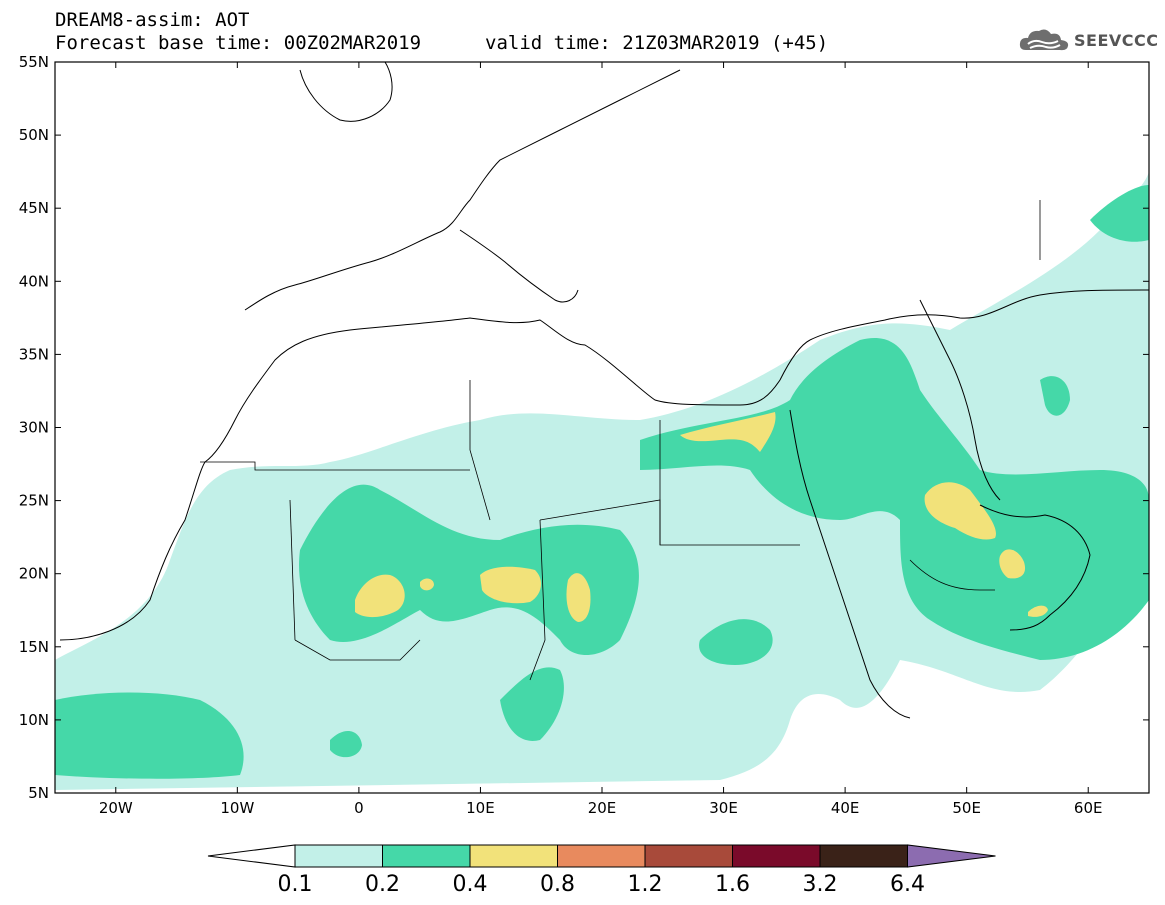 The height and width of the screenshot is (905, 1165). I want to click on lat-tick-label: 30N, so click(34, 428).